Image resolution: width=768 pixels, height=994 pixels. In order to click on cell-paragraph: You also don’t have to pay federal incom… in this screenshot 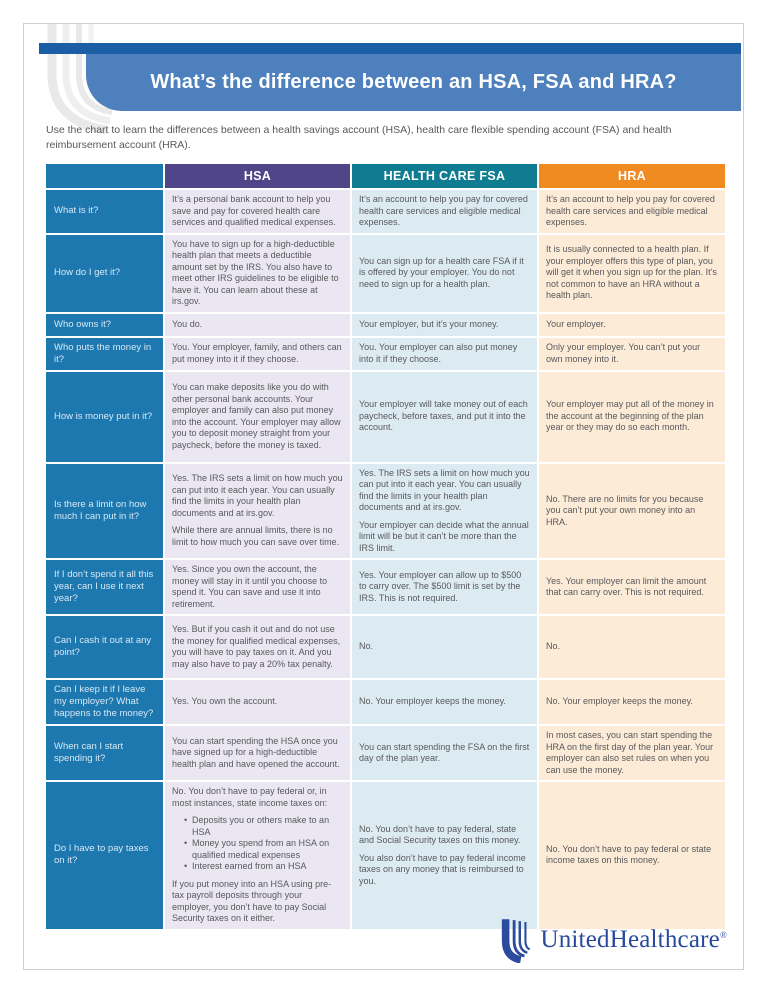, I will do `click(442, 869)`.